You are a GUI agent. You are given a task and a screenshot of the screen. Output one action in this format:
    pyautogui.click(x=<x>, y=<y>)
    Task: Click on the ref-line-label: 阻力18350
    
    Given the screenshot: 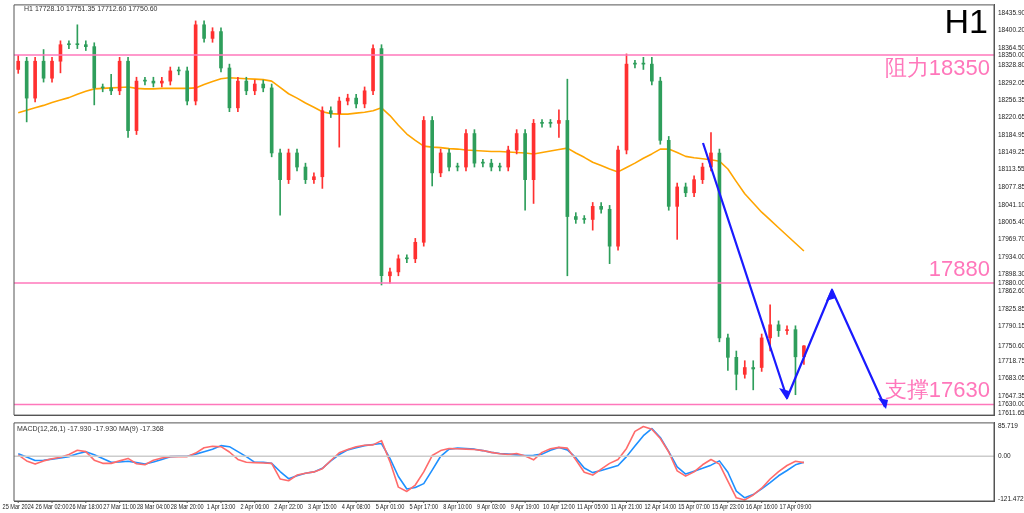 What is the action you would take?
    pyautogui.click(x=937, y=67)
    